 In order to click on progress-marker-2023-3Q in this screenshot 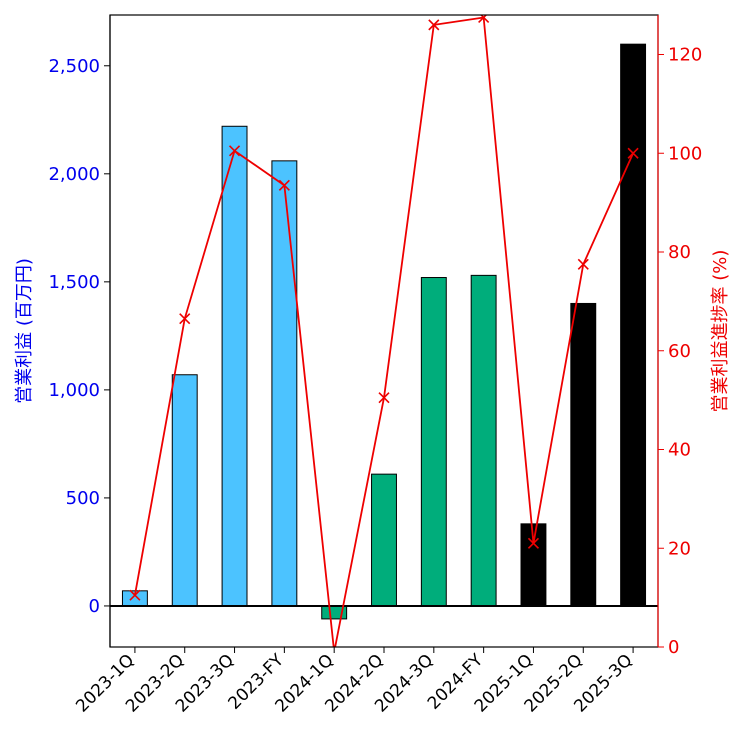, I will do `click(234, 151)`.